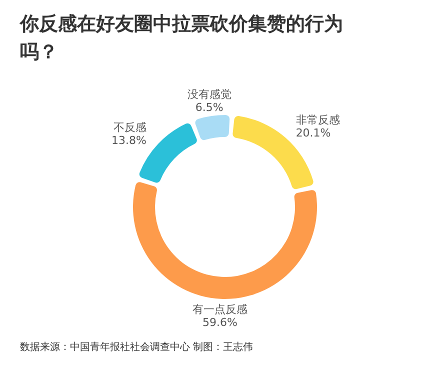 This screenshot has height=368, width=440. I want to click on slice-label: 不反感, so click(129, 127).